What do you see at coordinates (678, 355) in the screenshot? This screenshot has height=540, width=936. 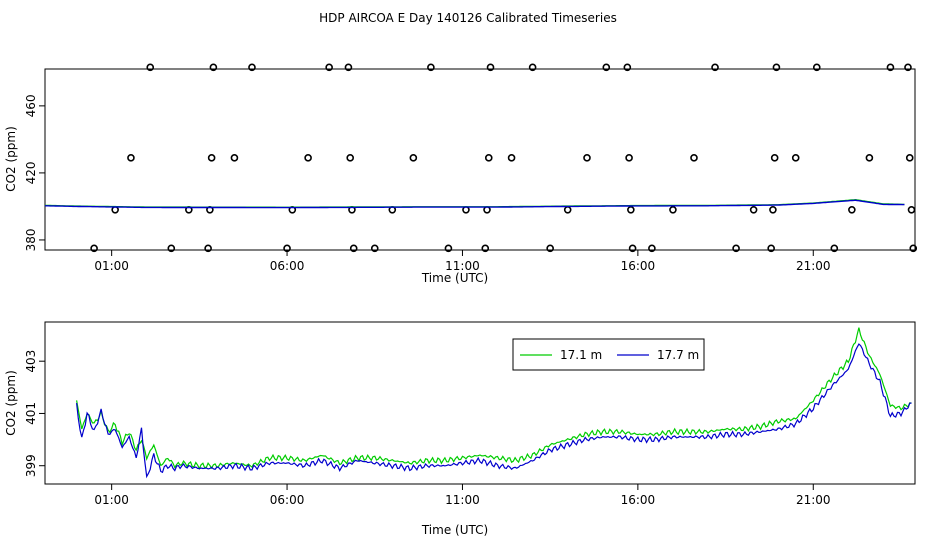 I see `legend-label-17-7: 17.7 m` at bounding box center [678, 355].